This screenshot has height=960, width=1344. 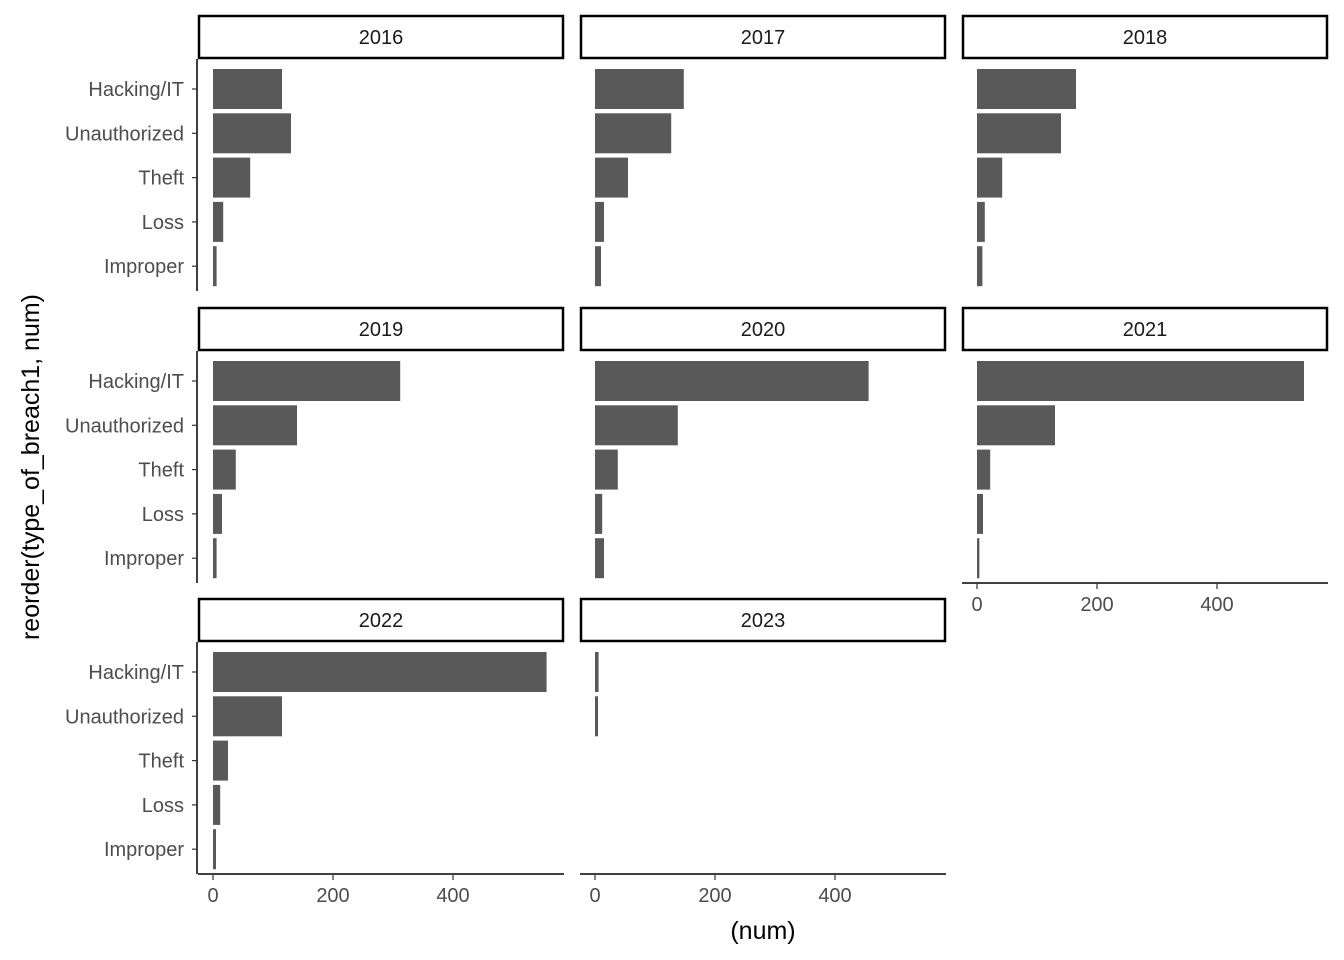 I want to click on facet-panel-2021: 2021 0 200 400, so click(x=1145, y=461).